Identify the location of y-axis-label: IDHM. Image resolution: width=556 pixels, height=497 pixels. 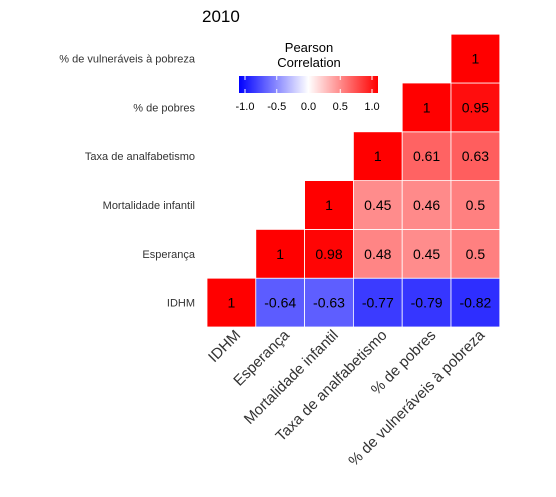
(181, 304).